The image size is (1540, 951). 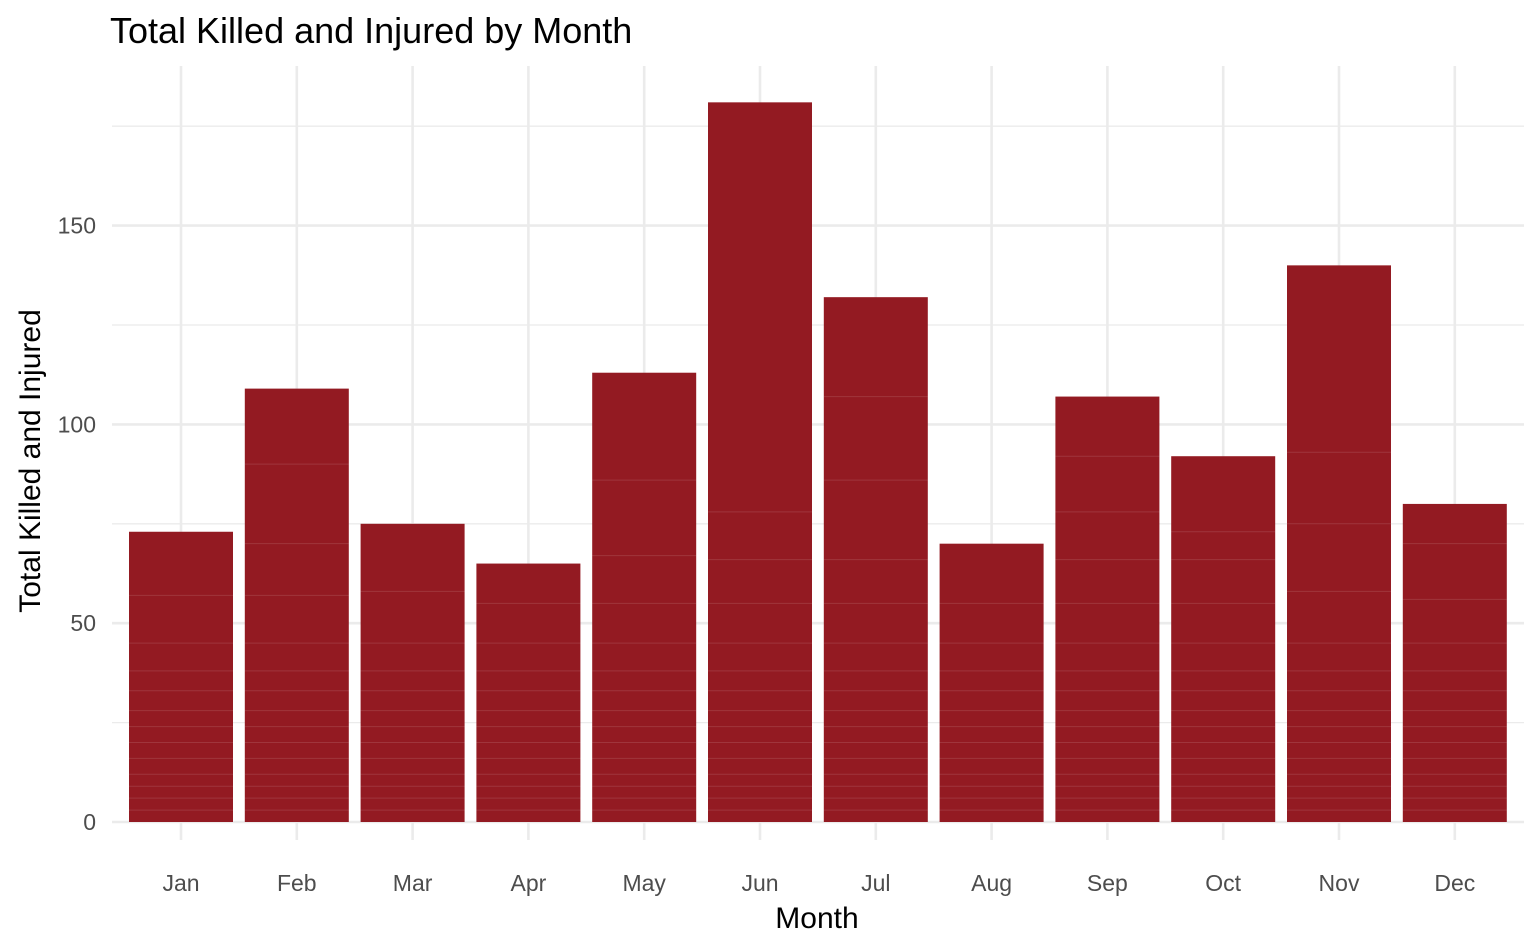 I want to click on x-tick-label-nov: Nov, so click(x=1339, y=883).